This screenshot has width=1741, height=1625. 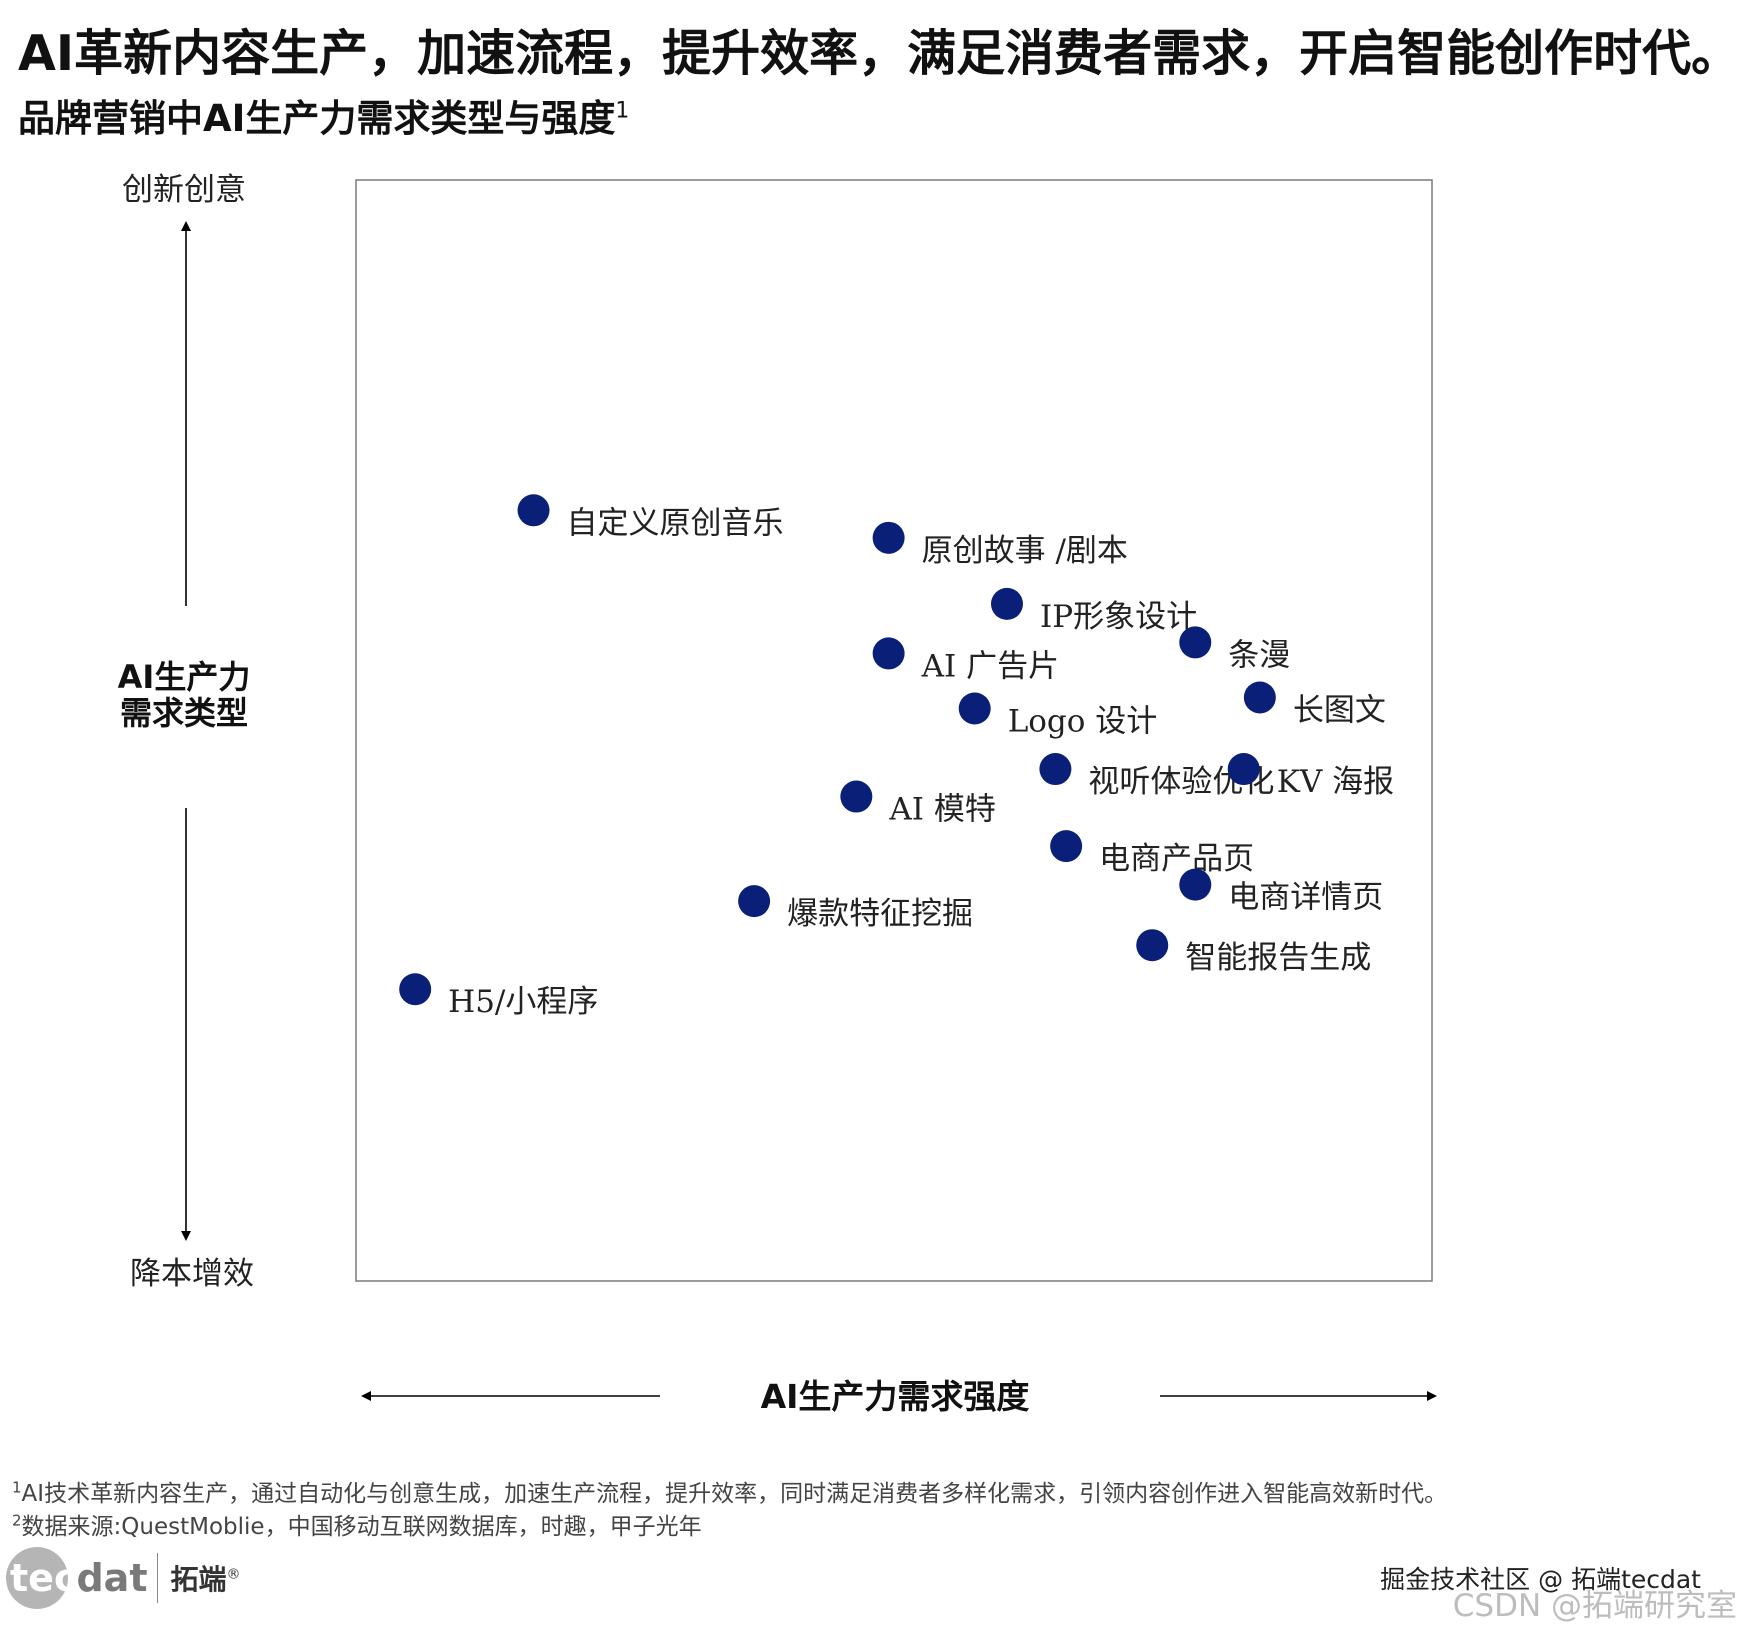 What do you see at coordinates (1339, 710) in the screenshot?
I see `data-label-6: 长图文` at bounding box center [1339, 710].